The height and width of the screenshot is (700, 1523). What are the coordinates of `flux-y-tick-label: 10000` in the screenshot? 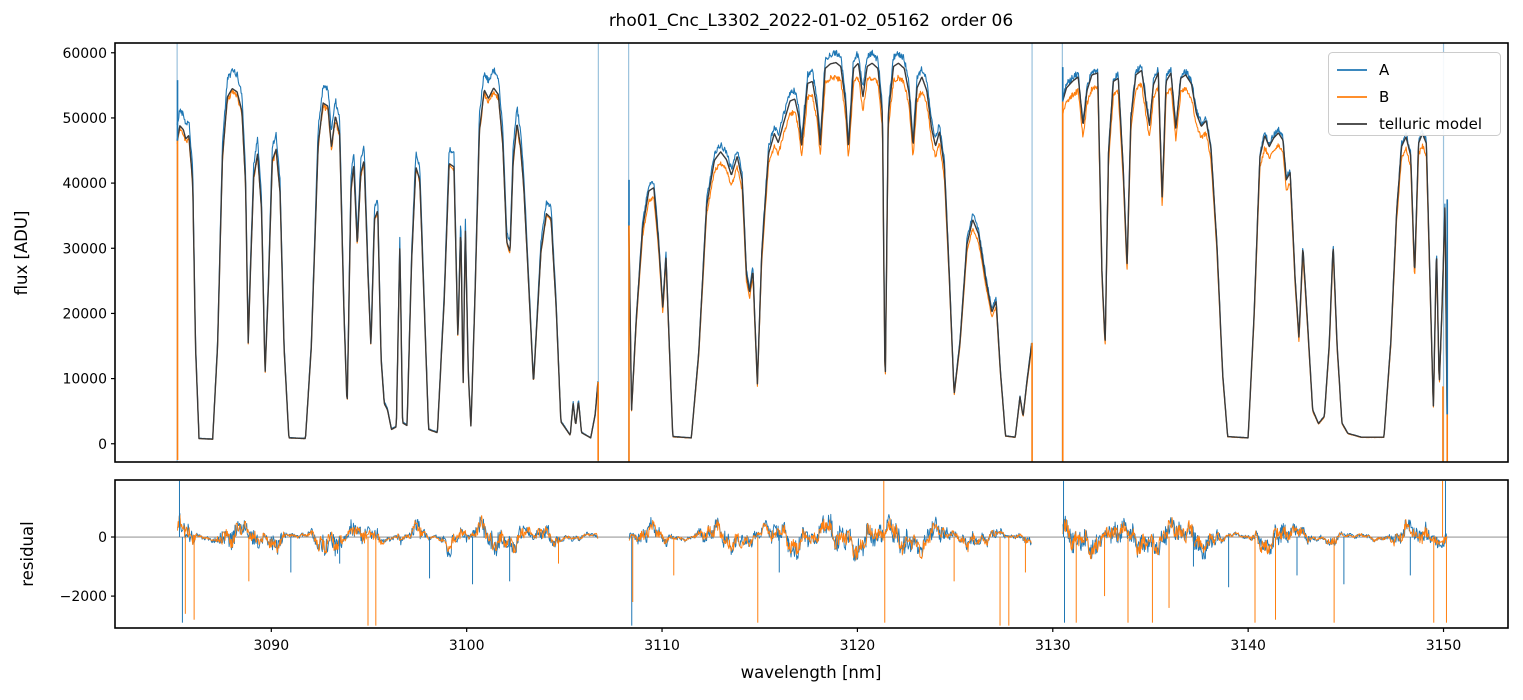 It's located at (84, 380).